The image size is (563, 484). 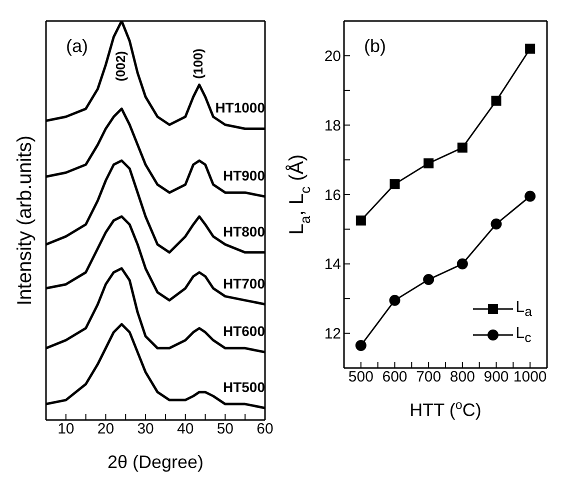 What do you see at coordinates (332, 265) in the screenshot?
I see `y-tick-label: 14` at bounding box center [332, 265].